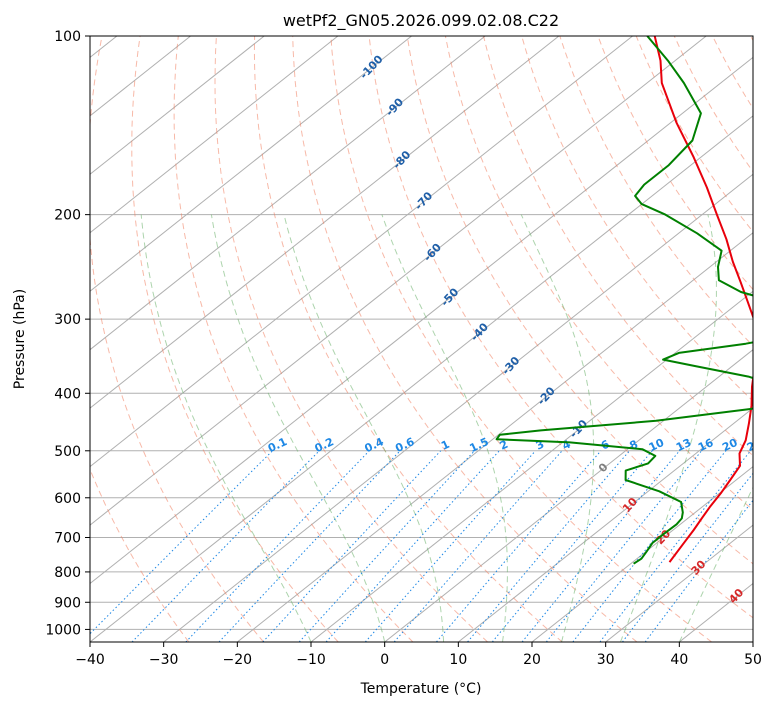 The image size is (775, 708). Describe the element at coordinates (384, 660) in the screenshot. I see `x-tick-label: 0` at that location.